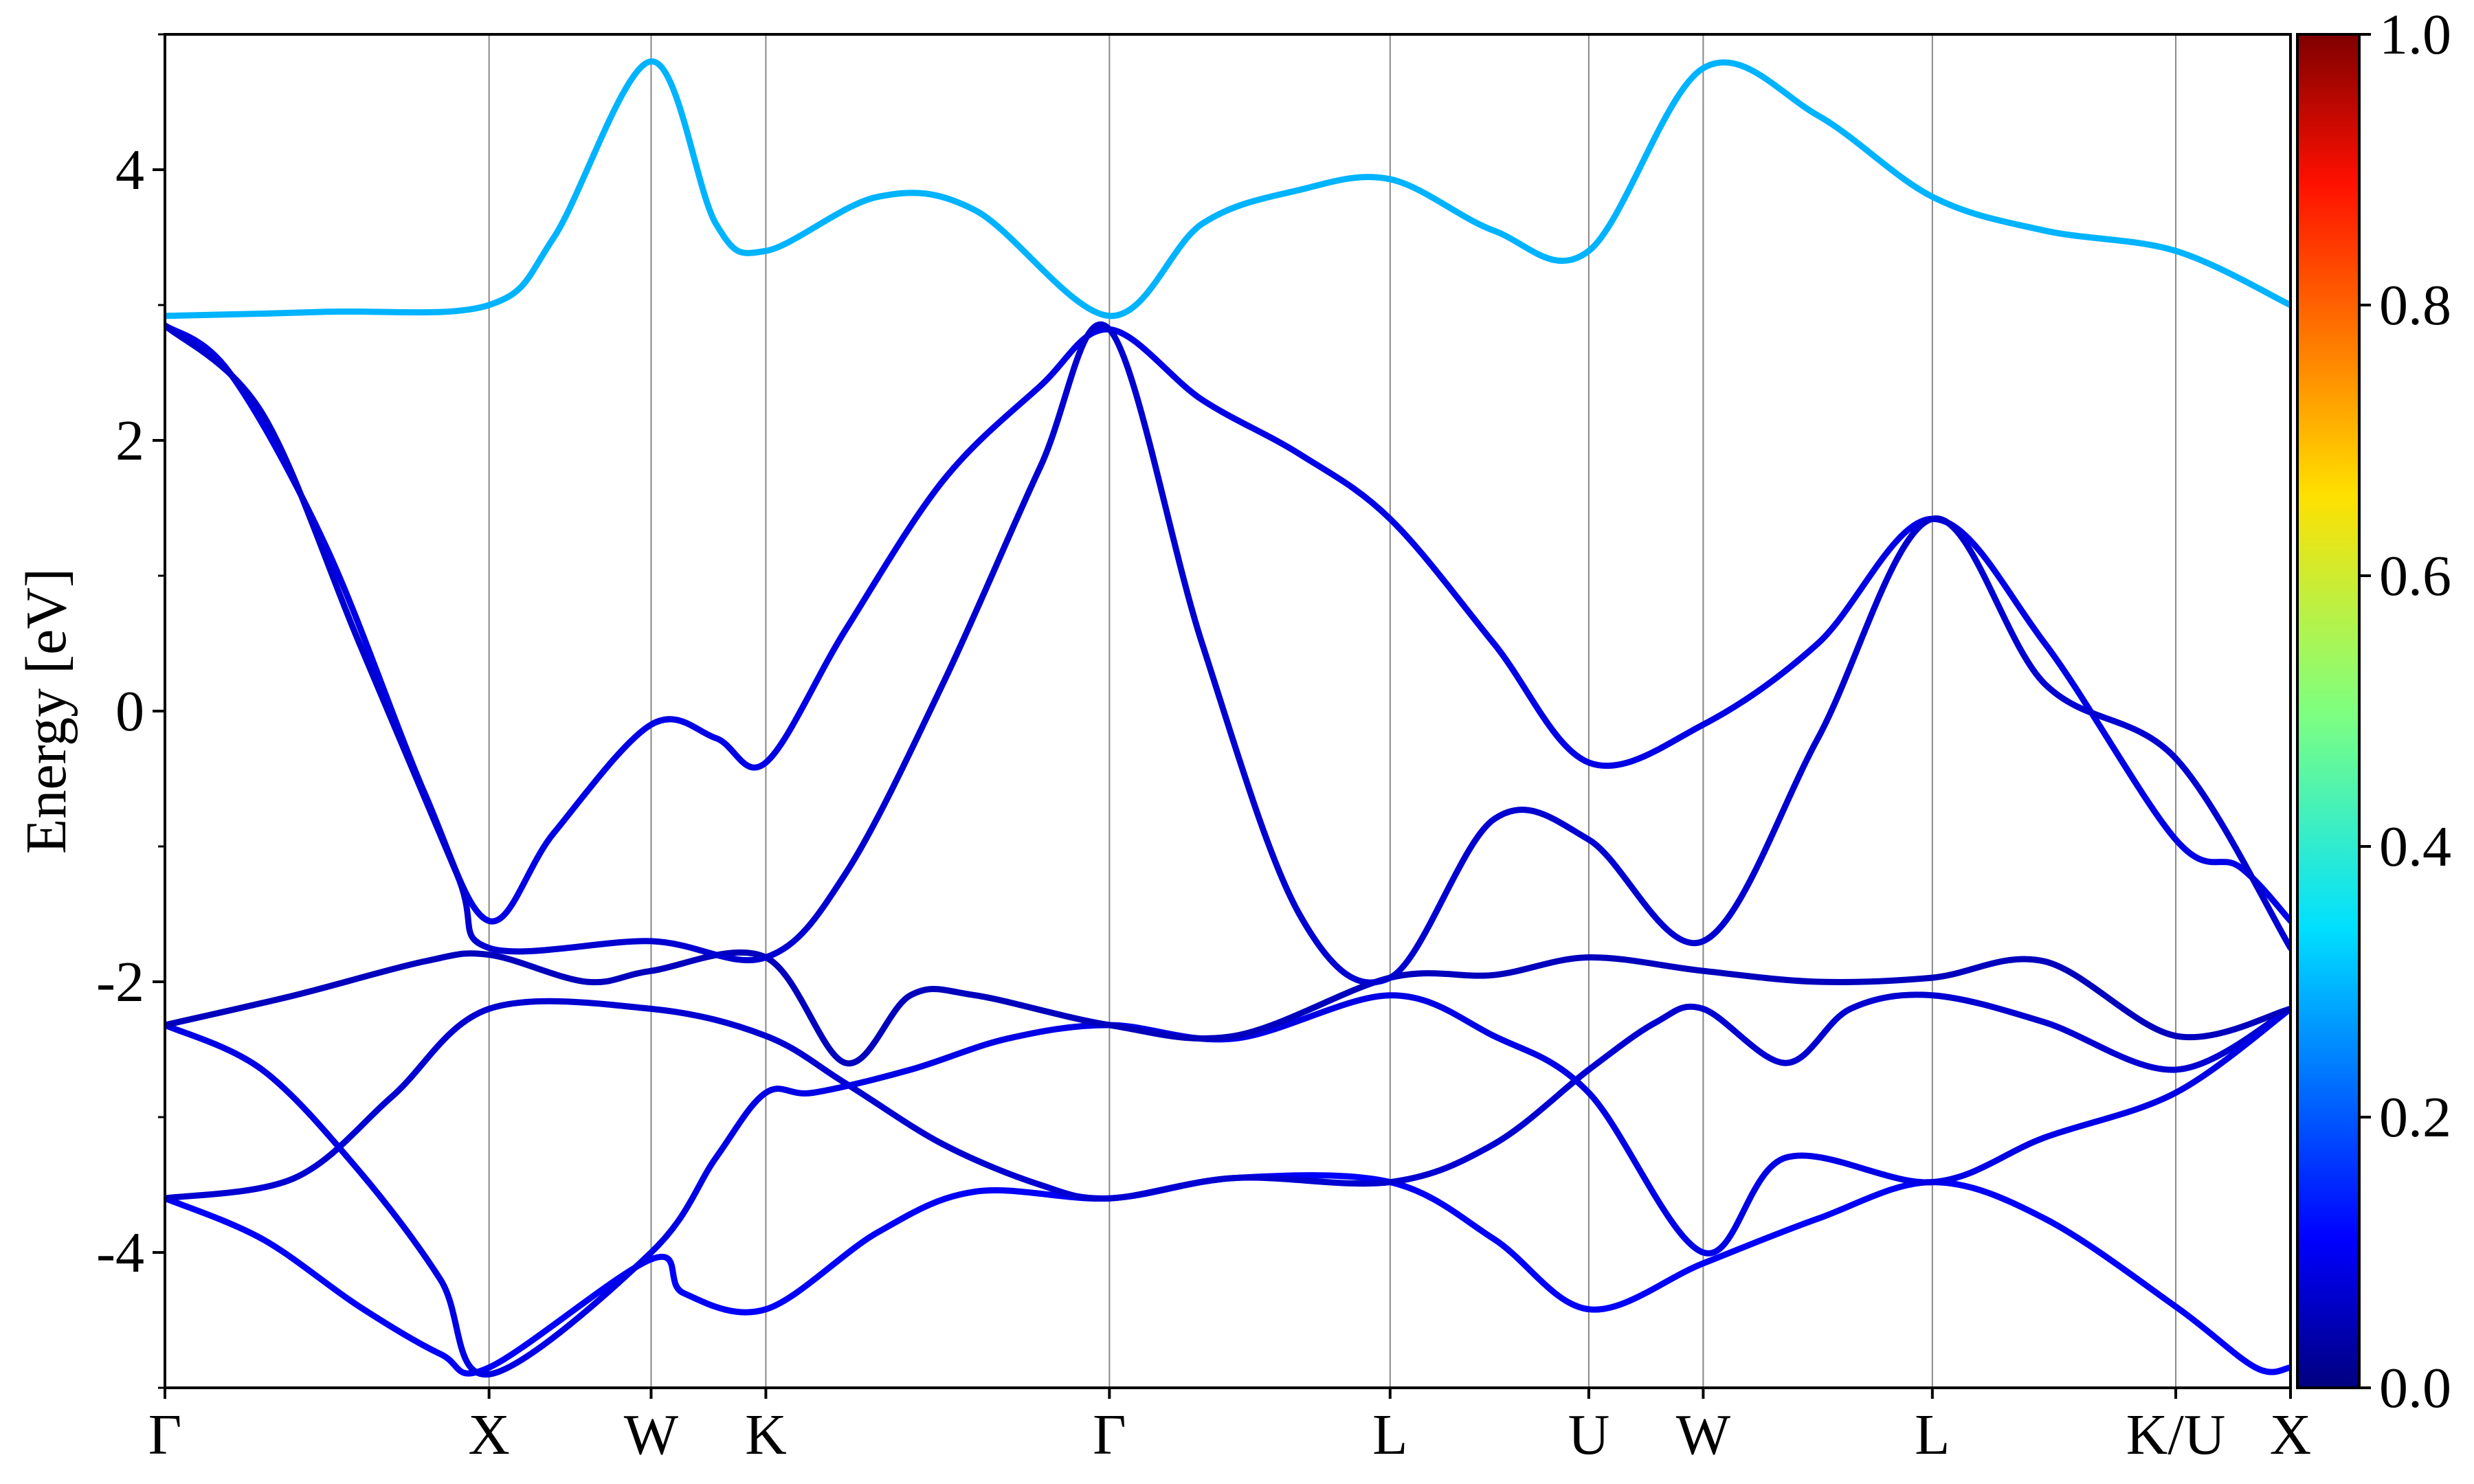 The height and width of the screenshot is (1484, 2474). Describe the element at coordinates (2176, 1435) in the screenshot. I see `x-tick-label: K/U` at that location.